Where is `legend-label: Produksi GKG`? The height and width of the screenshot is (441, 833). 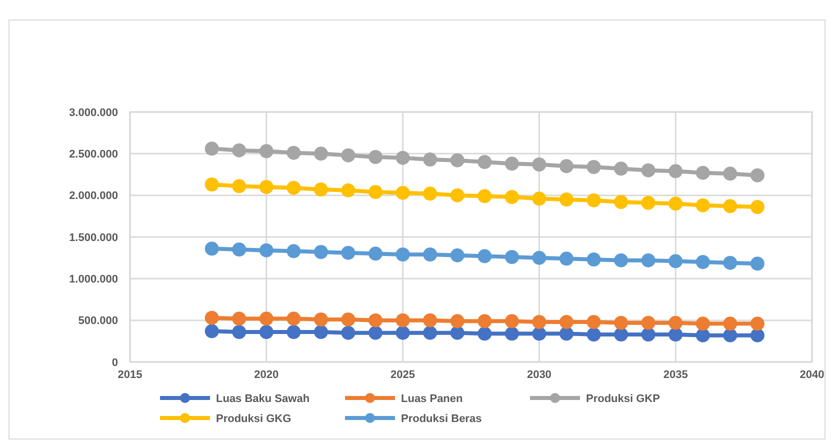 legend-label: Produksi GKG is located at coordinates (254, 418).